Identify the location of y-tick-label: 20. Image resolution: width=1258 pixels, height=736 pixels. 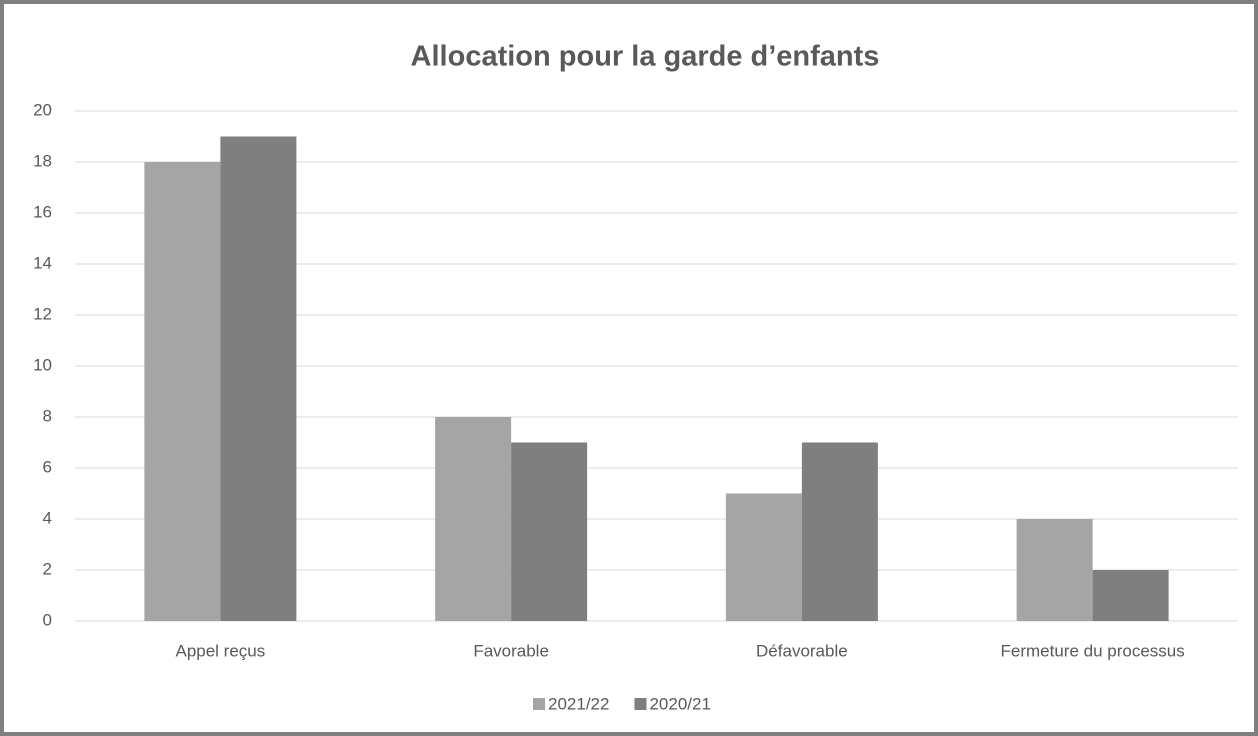
(42, 109).